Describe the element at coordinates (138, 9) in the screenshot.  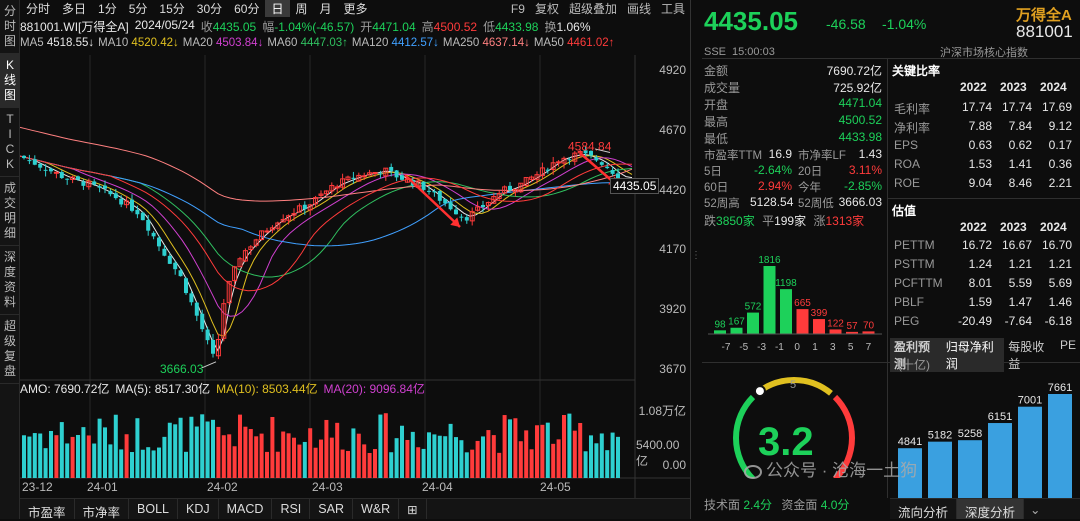
I see `period-tab: 5分` at that location.